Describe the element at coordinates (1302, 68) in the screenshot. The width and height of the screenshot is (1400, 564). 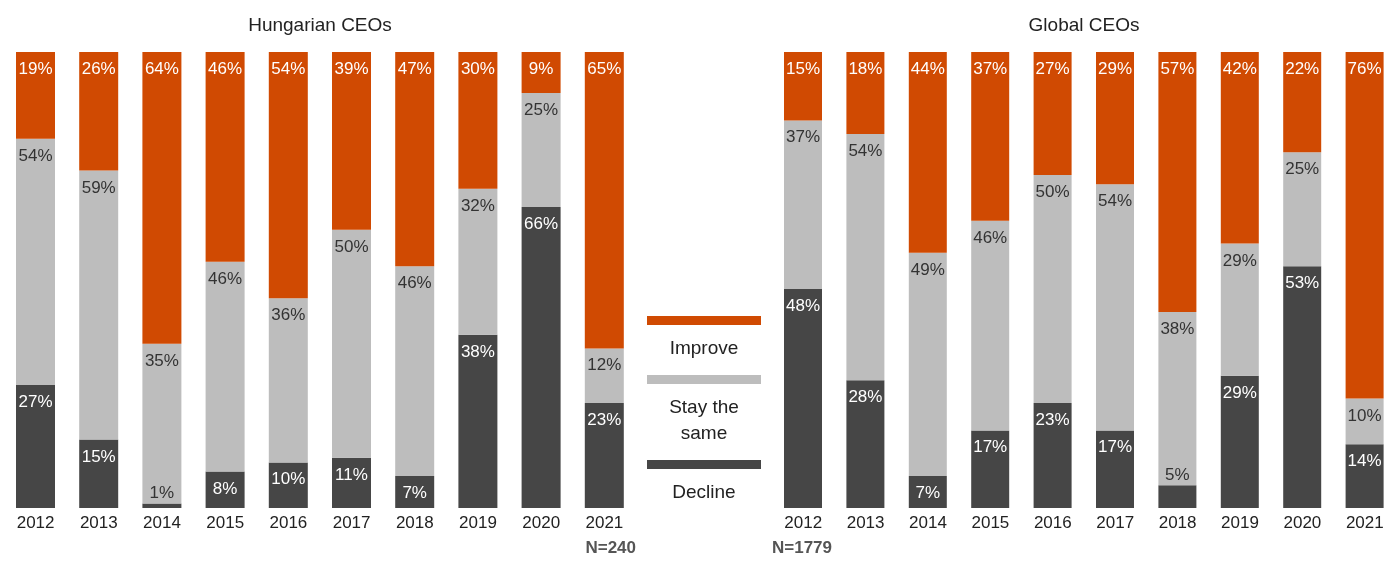
I see `data-label: 22%` at that location.